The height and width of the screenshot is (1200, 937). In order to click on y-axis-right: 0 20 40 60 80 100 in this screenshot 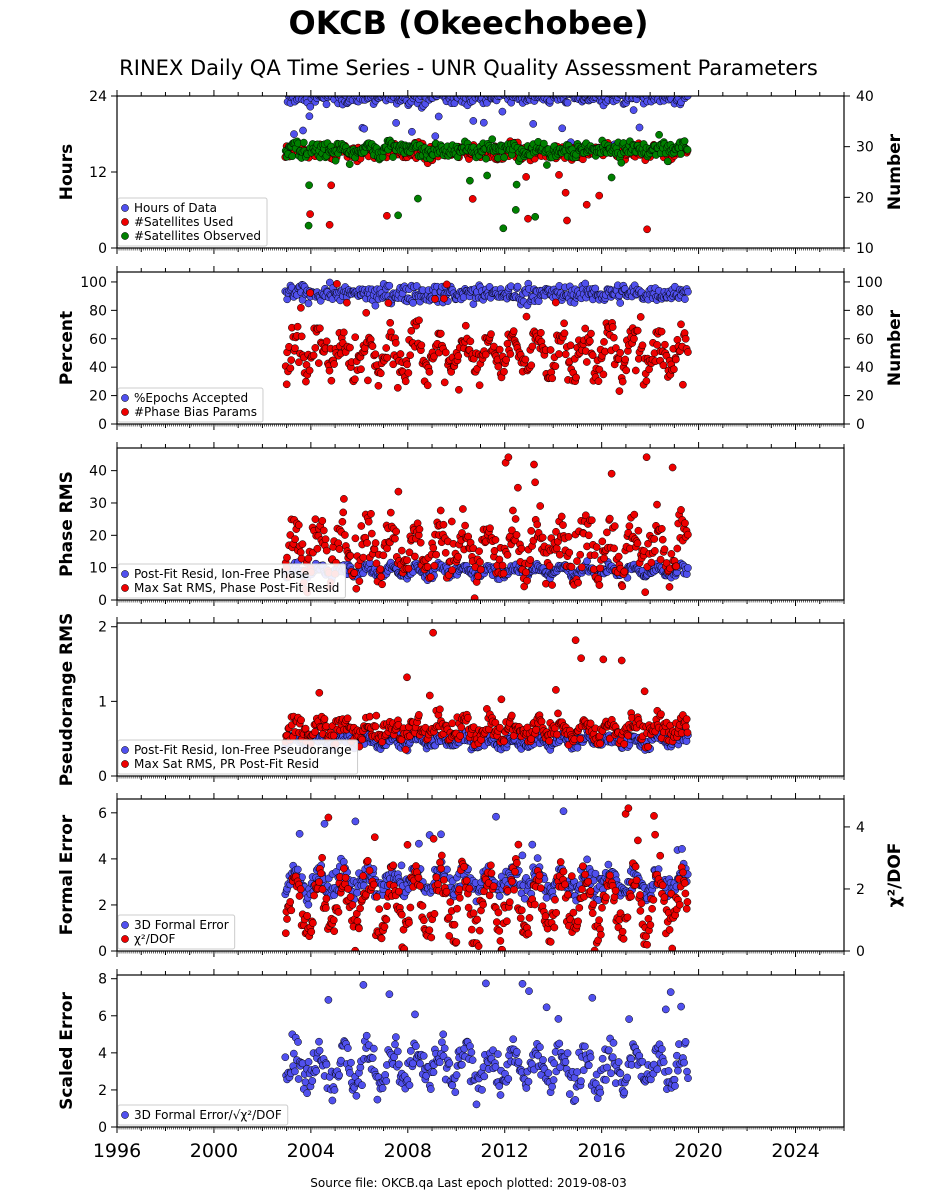, I will do `click(863, 354)`.